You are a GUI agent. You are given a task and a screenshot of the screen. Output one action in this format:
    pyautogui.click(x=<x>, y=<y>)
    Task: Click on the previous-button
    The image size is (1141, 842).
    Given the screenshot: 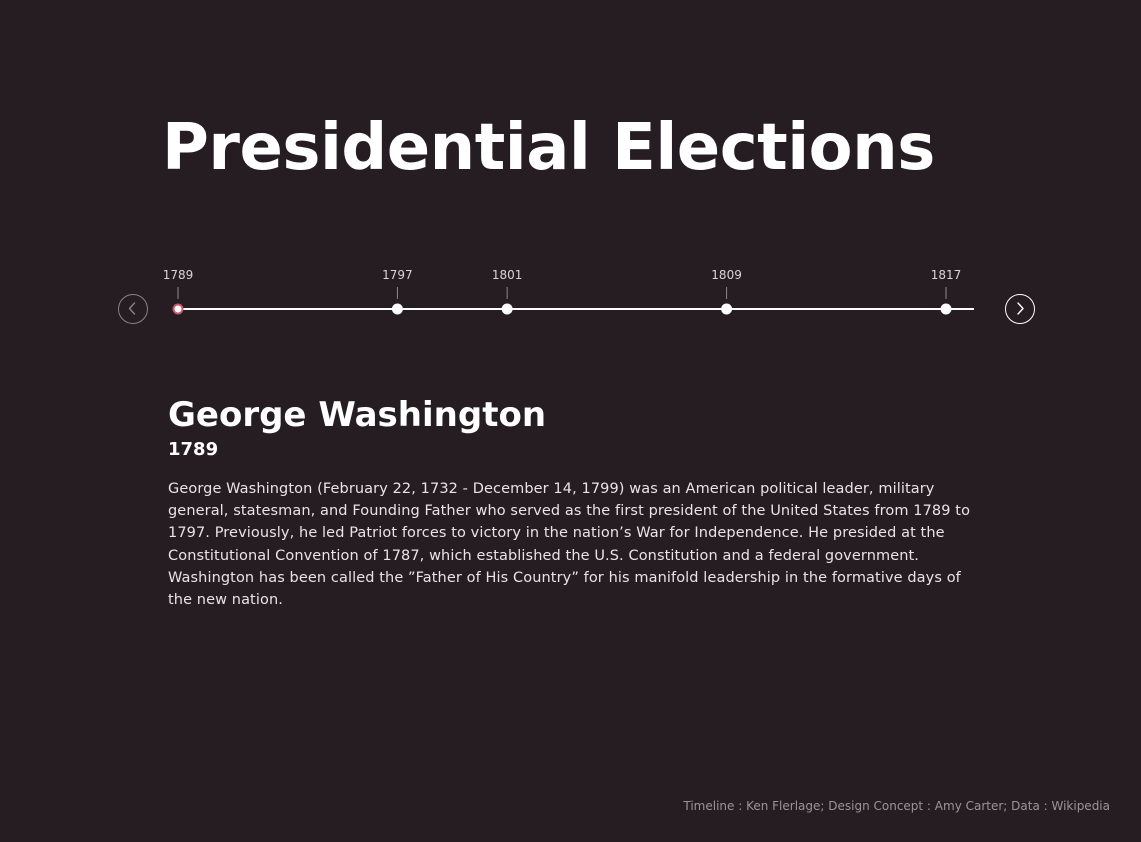 What is the action you would take?
    pyautogui.click(x=133, y=309)
    